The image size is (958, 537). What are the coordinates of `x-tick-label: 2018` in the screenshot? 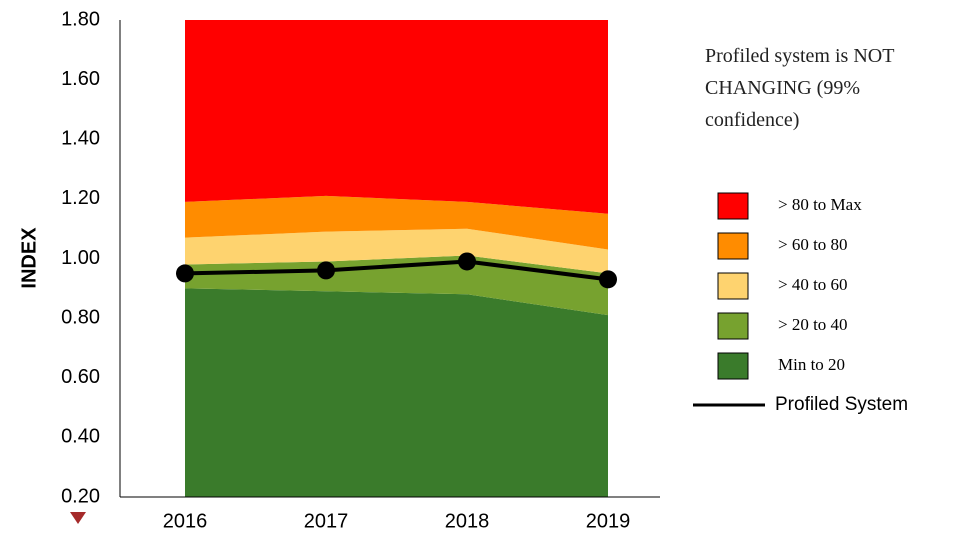 It's located at (467, 521).